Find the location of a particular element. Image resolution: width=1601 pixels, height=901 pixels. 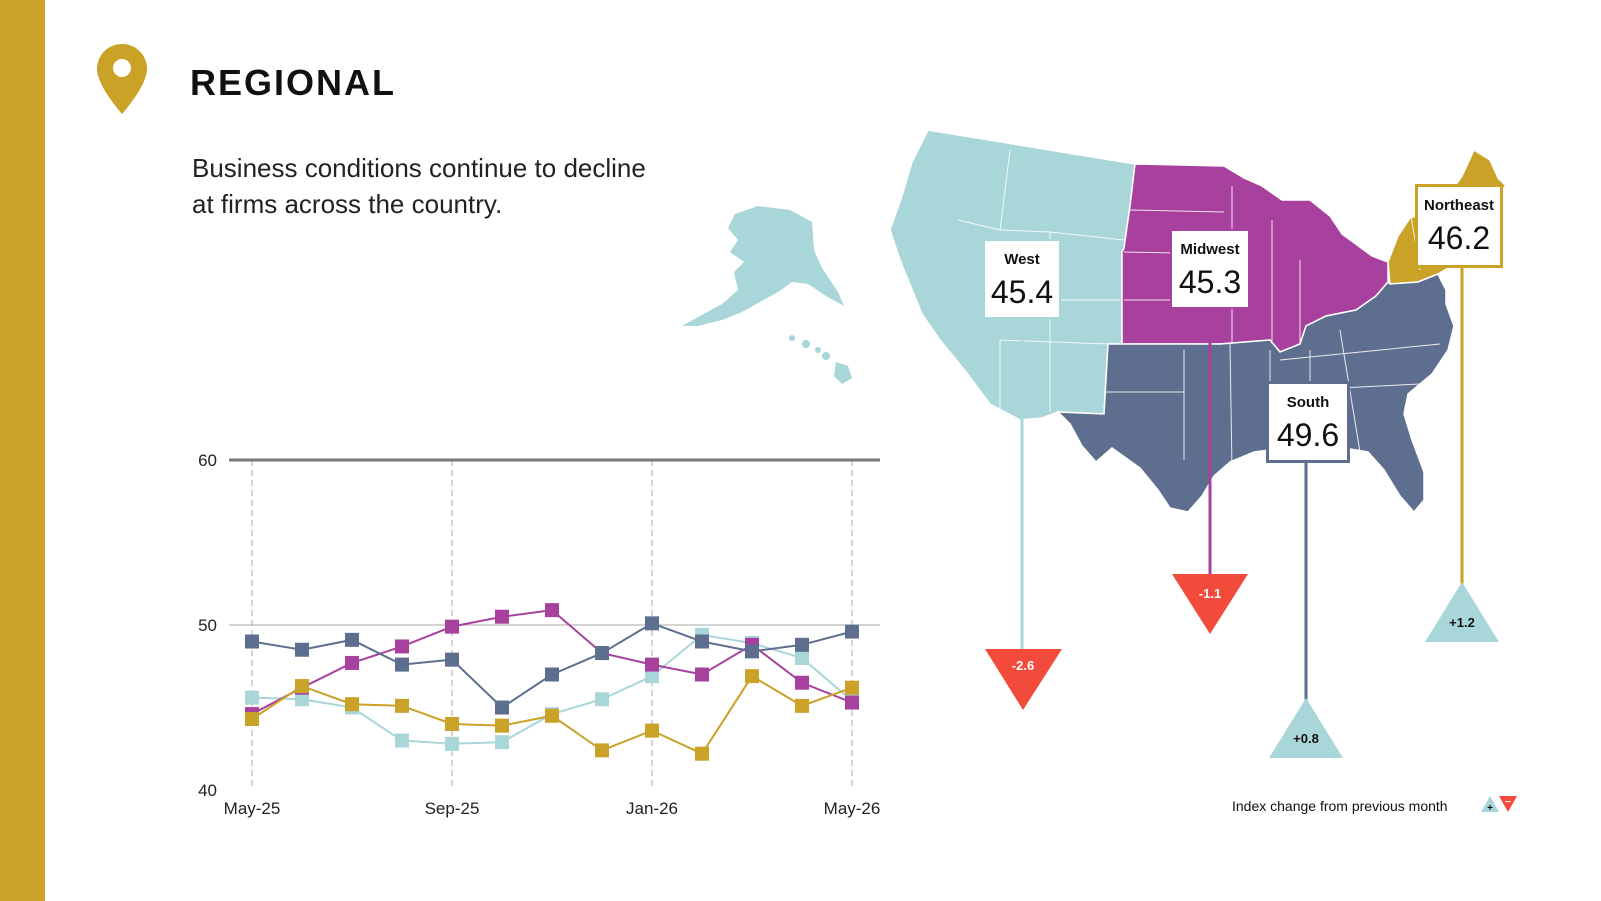

y-tick-label: 40 is located at coordinates (207, 790).